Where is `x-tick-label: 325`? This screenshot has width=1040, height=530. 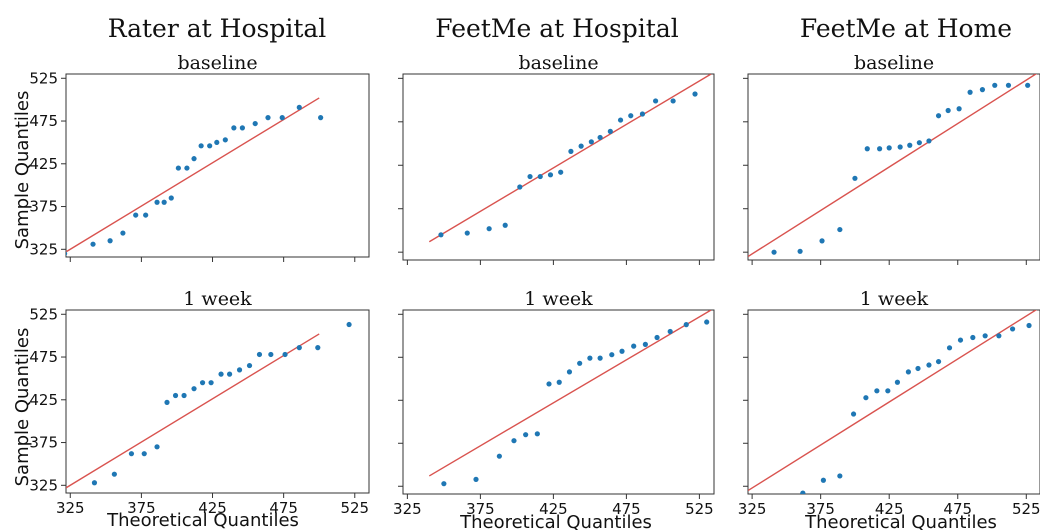
x-tick-label: 325 is located at coordinates (407, 509).